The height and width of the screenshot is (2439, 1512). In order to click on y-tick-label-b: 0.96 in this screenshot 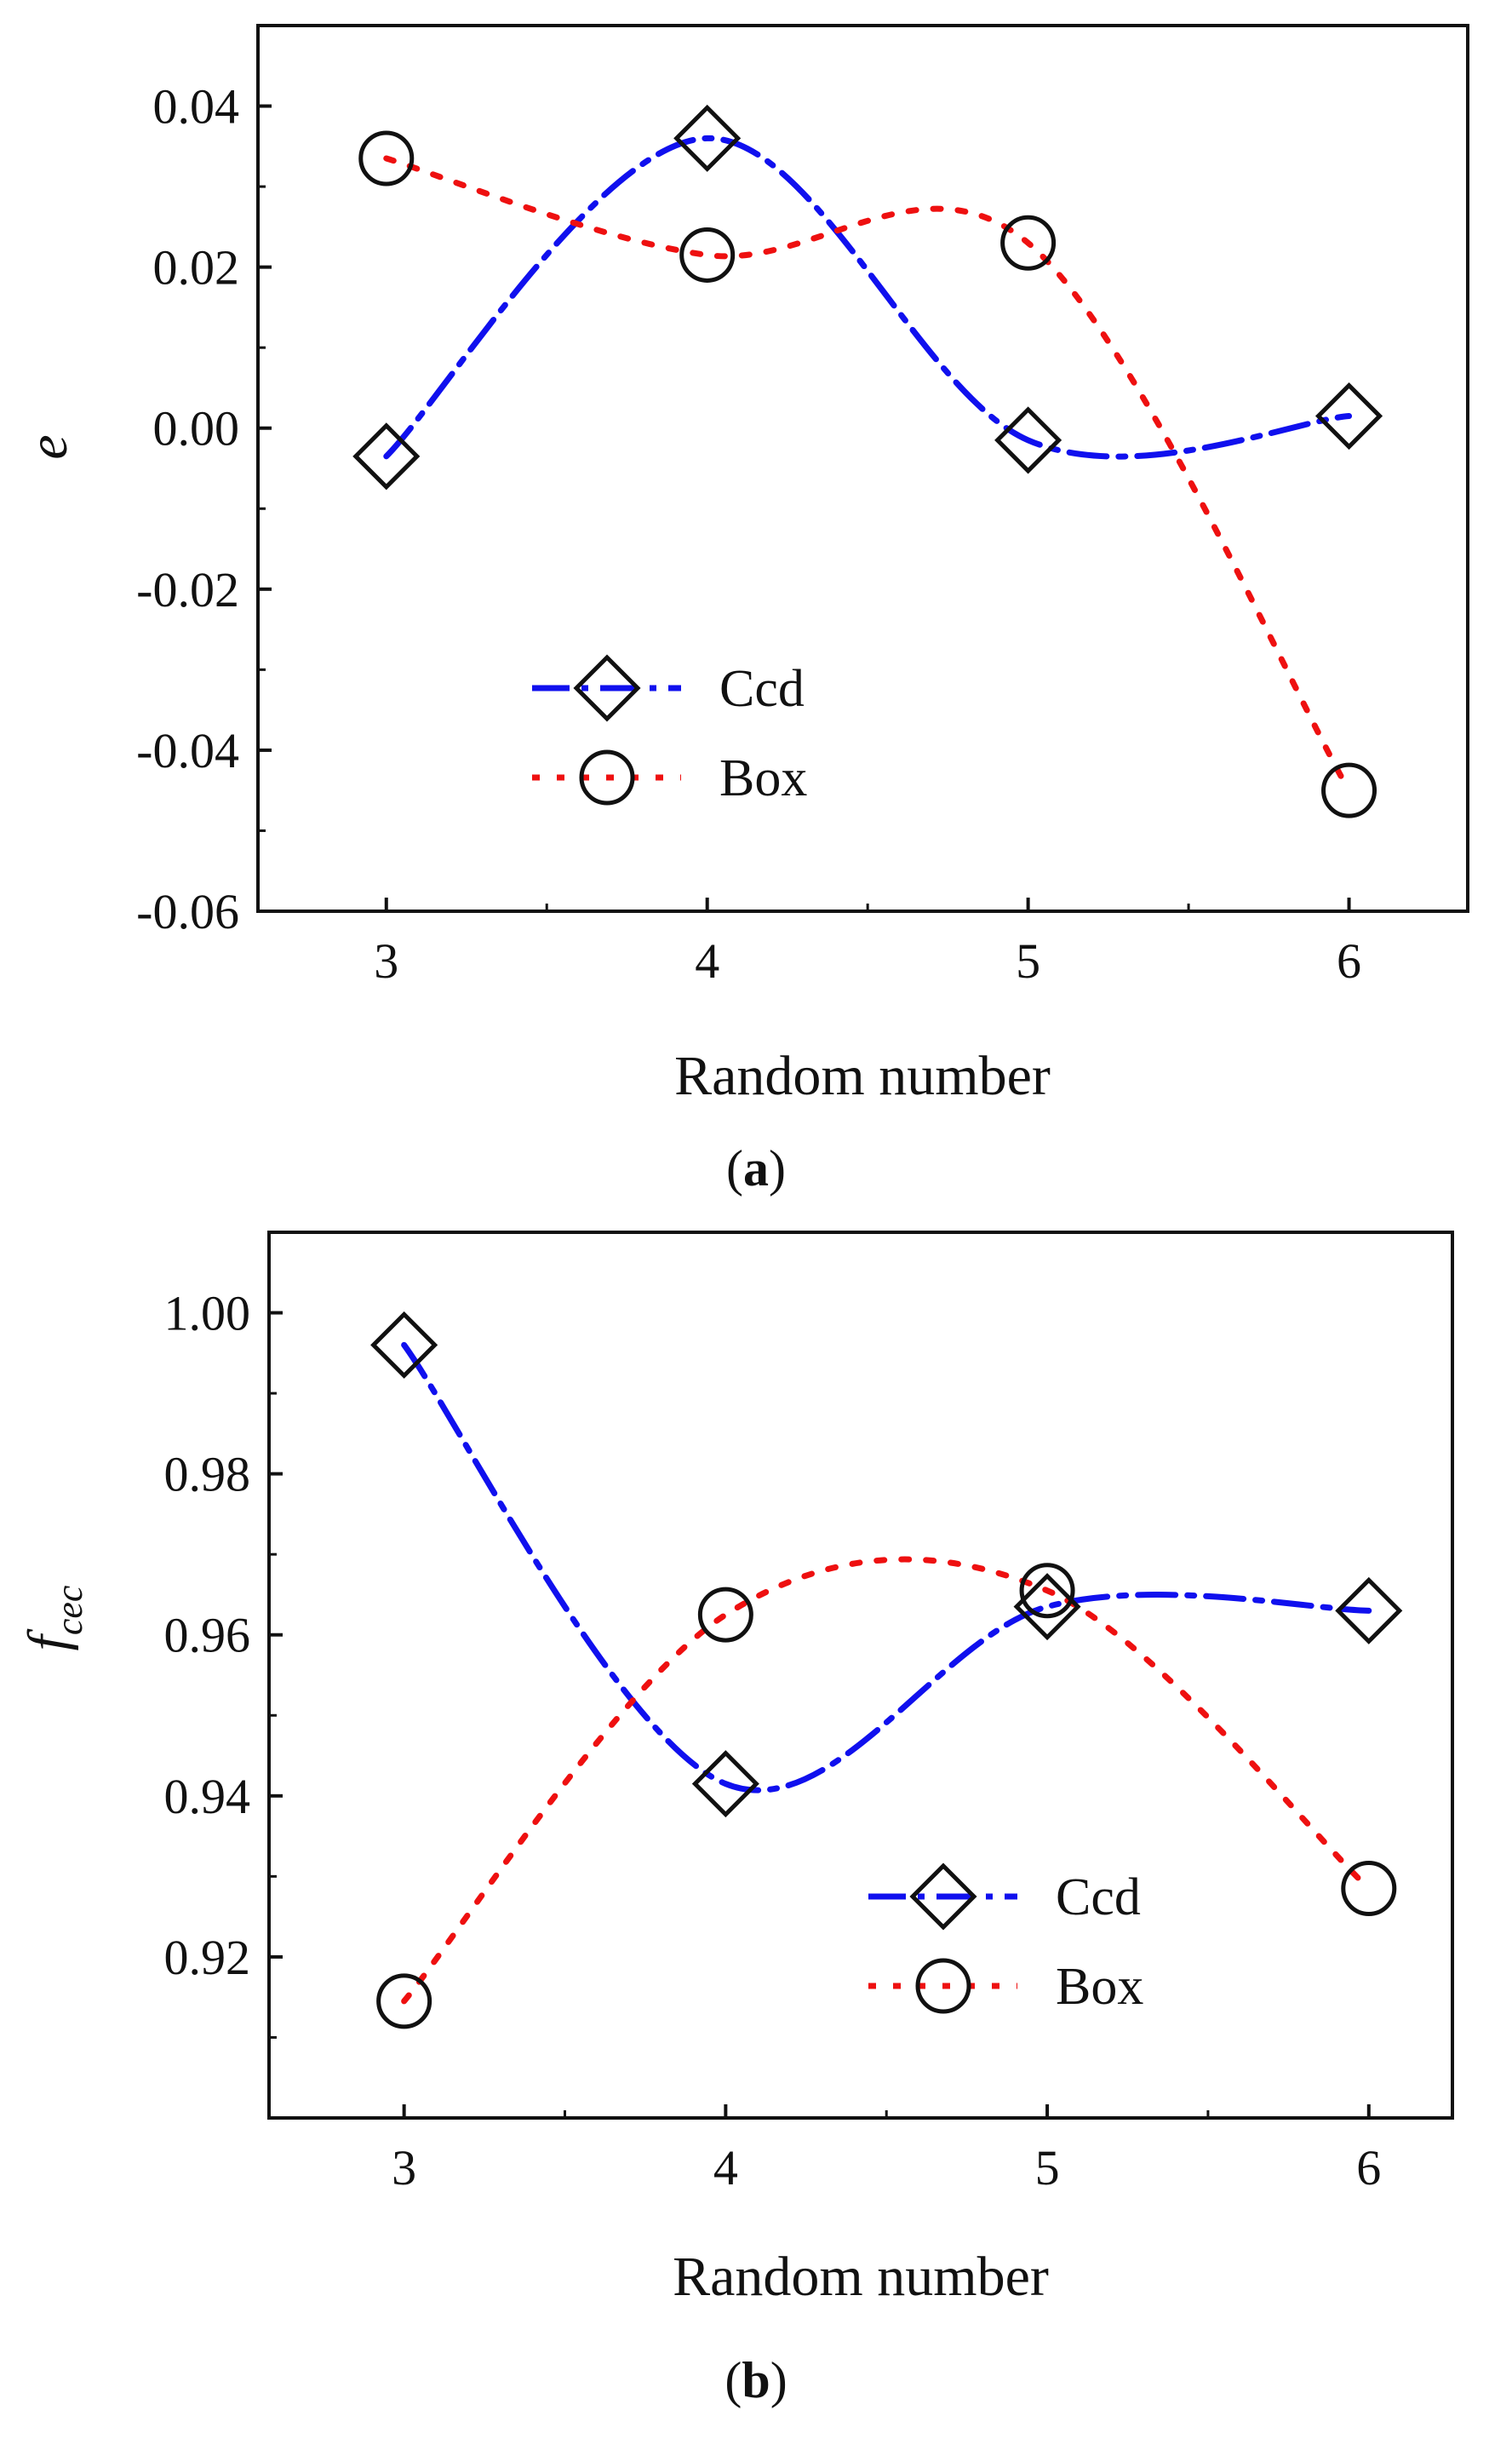, I will do `click(207, 1635)`.